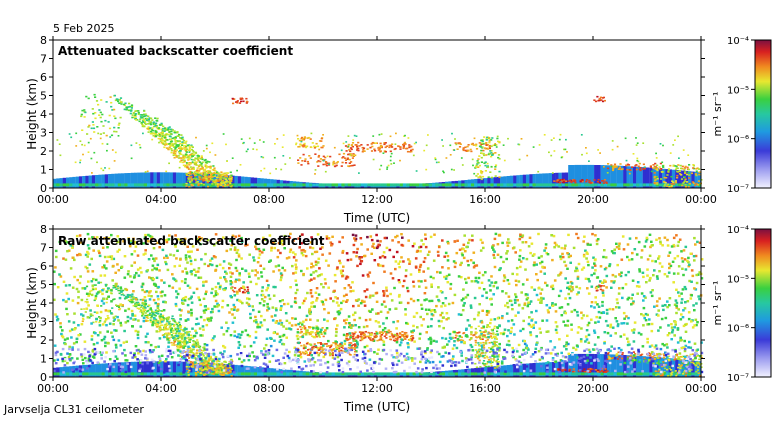 The image size is (780, 424). What do you see at coordinates (485, 199) in the screenshot?
I see `x-tick-label: 16:00` at bounding box center [485, 199].